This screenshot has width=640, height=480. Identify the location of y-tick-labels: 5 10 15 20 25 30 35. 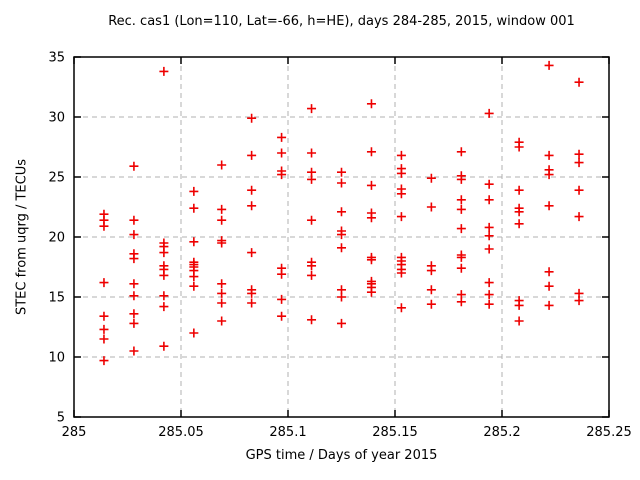
(56, 238).